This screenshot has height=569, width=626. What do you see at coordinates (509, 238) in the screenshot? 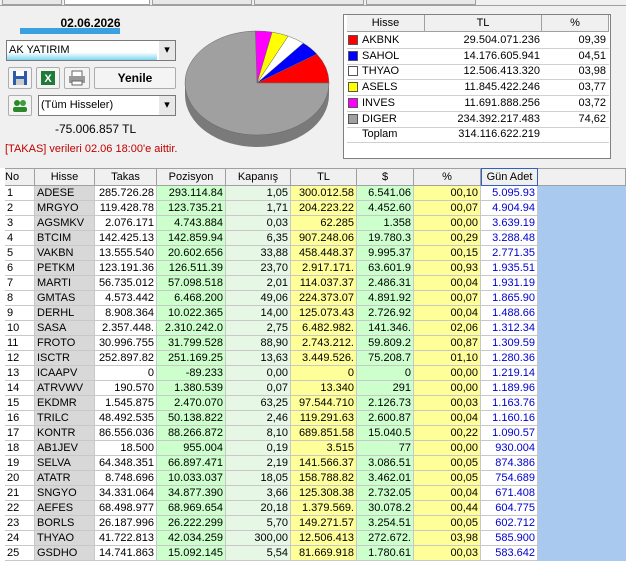
I see `table-cell: 3.288.48` at bounding box center [509, 238].